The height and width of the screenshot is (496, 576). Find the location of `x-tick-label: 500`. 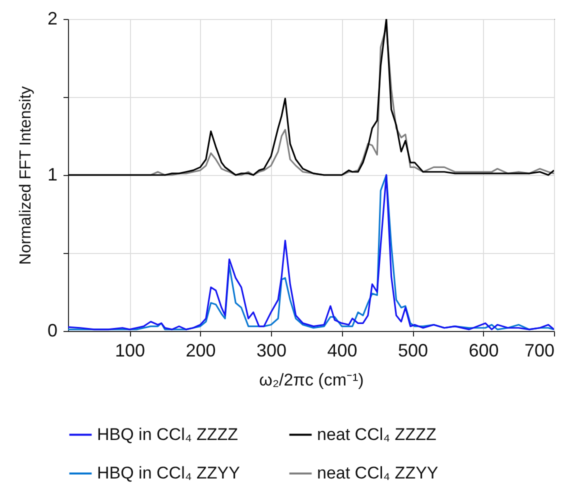

x-tick-label: 500 is located at coordinates (413, 350).